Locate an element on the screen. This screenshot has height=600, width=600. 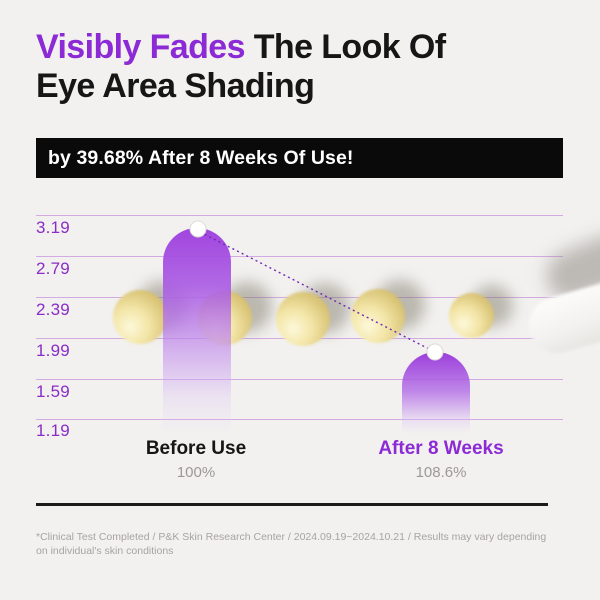
percent-label-before: 100% is located at coordinates (196, 472).